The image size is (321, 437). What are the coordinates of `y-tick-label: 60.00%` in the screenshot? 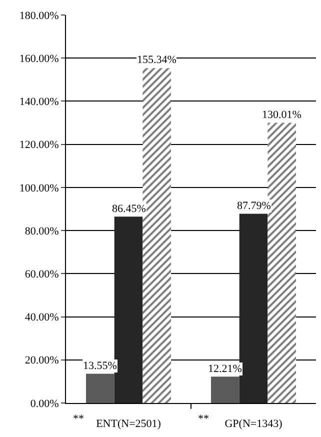 It's located at (41, 274).